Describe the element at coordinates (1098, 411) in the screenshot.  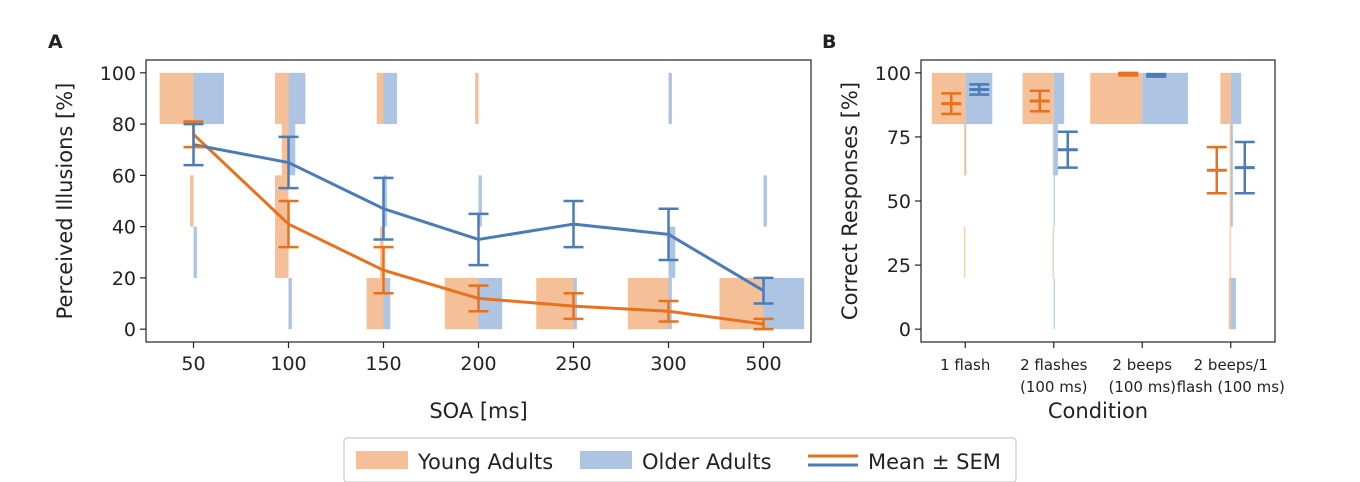
I see `x-axis-label: Condition` at that location.